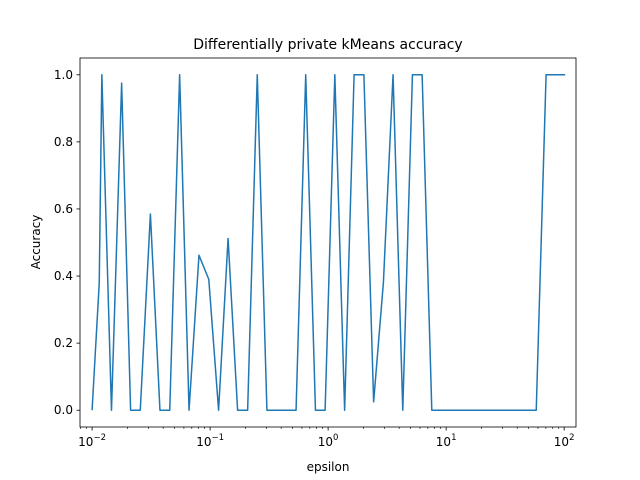 The width and height of the screenshot is (640, 480). I want to click on x-tick-label-exponent: 1, so click(453, 438).